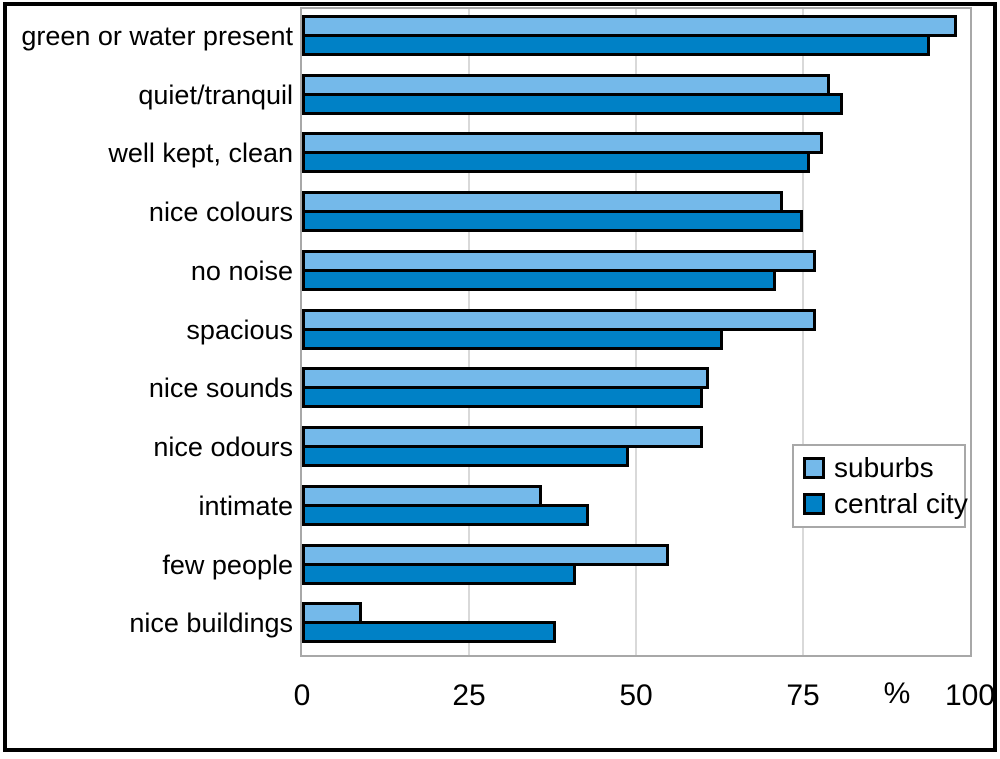 The height and width of the screenshot is (759, 1000). Describe the element at coordinates (897, 693) in the screenshot. I see `x-axis-unit-label: %` at that location.